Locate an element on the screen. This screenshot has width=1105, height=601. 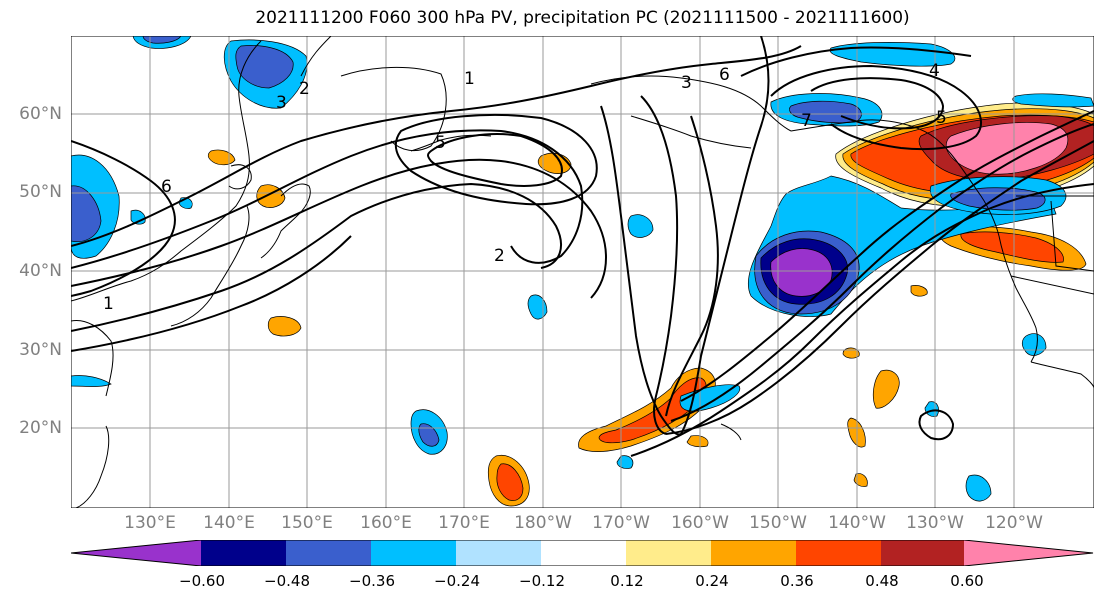
colorbar-tick-label: −0.48 is located at coordinates (287, 581).